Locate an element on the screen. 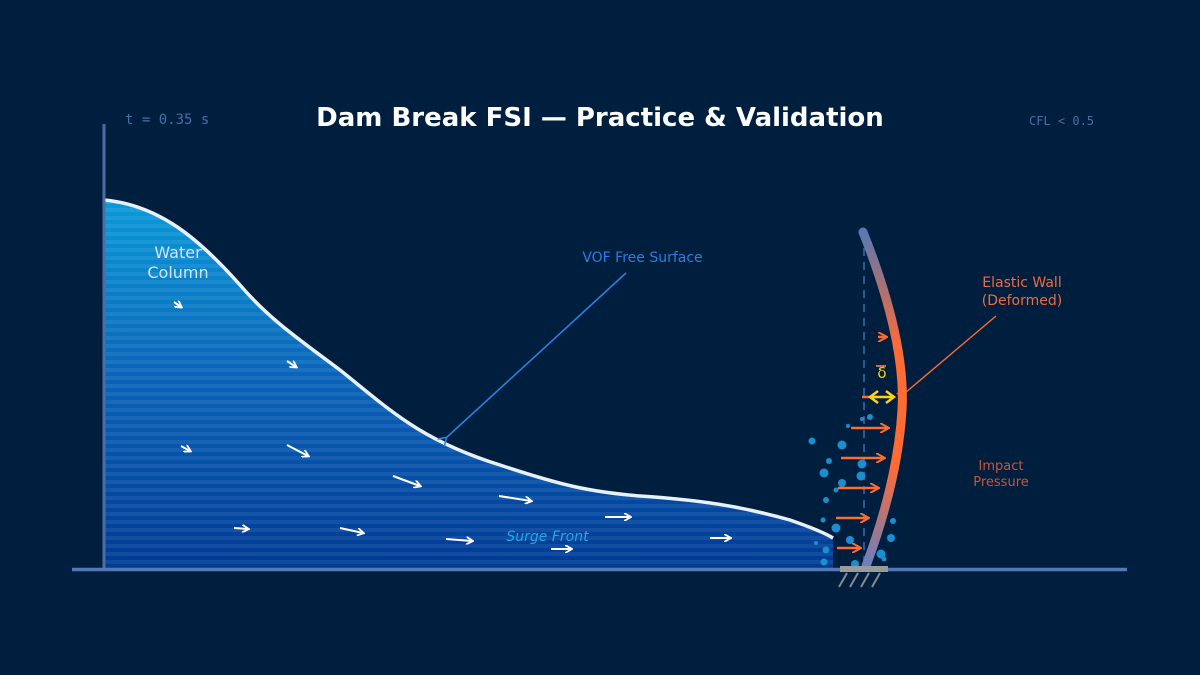 The width and height of the screenshot is (1200, 675). time-stamp: t = 0.35 s is located at coordinates (167, 120).